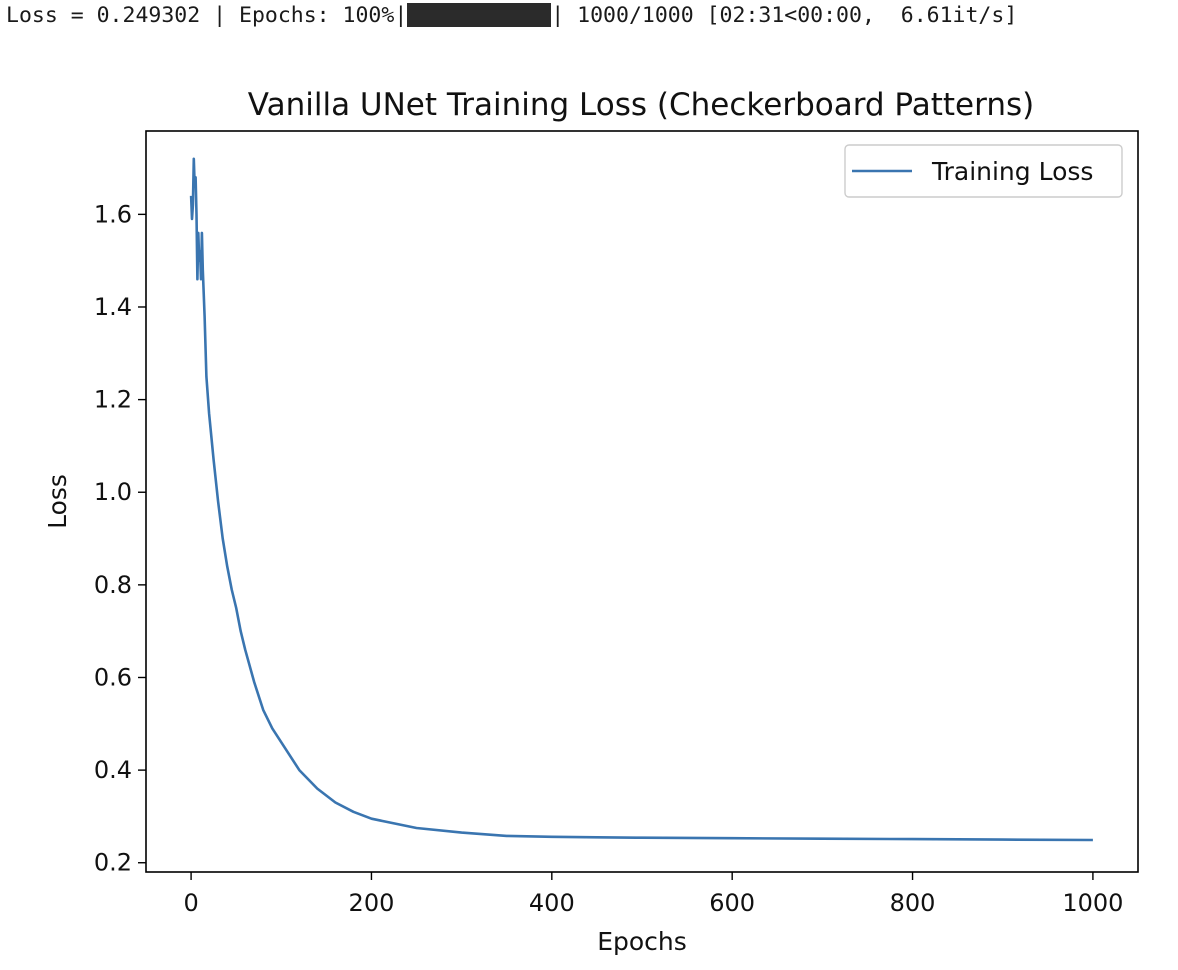 The height and width of the screenshot is (970, 1178). Describe the element at coordinates (113, 307) in the screenshot. I see `y-tick-label: 1.4` at that location.